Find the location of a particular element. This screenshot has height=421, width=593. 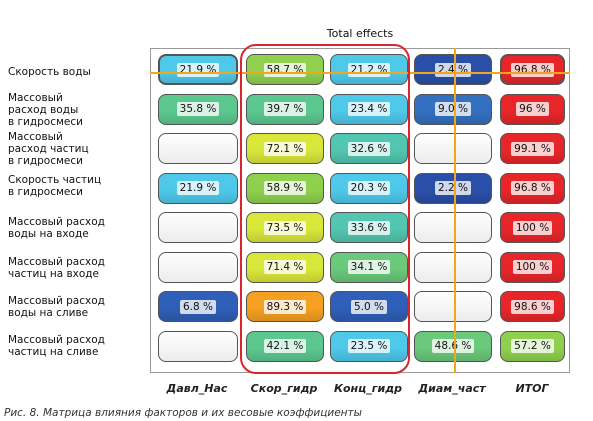

cell-value: 23.4 % is located at coordinates (369, 109).